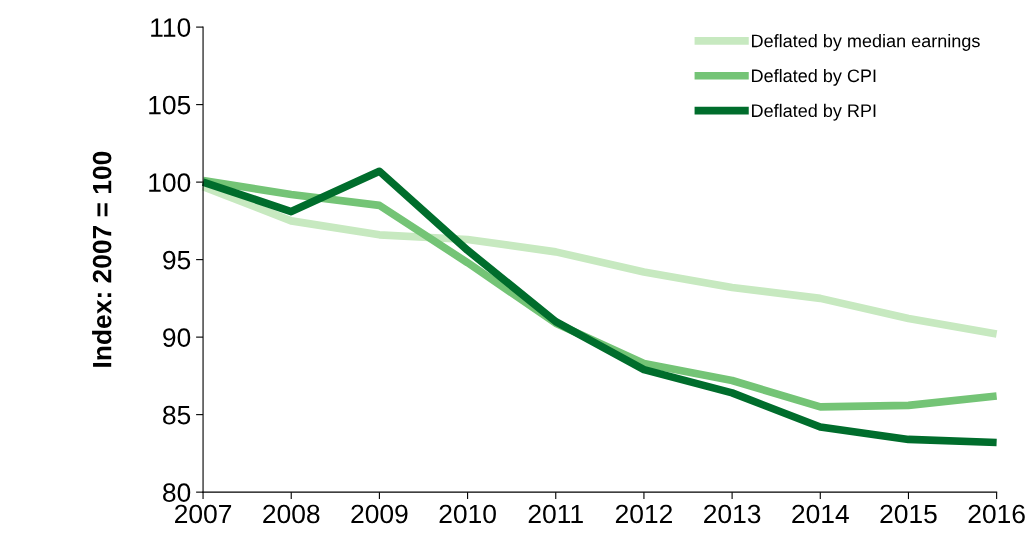  Describe the element at coordinates (291, 514) in the screenshot. I see `x-tick-label: 2008` at that location.